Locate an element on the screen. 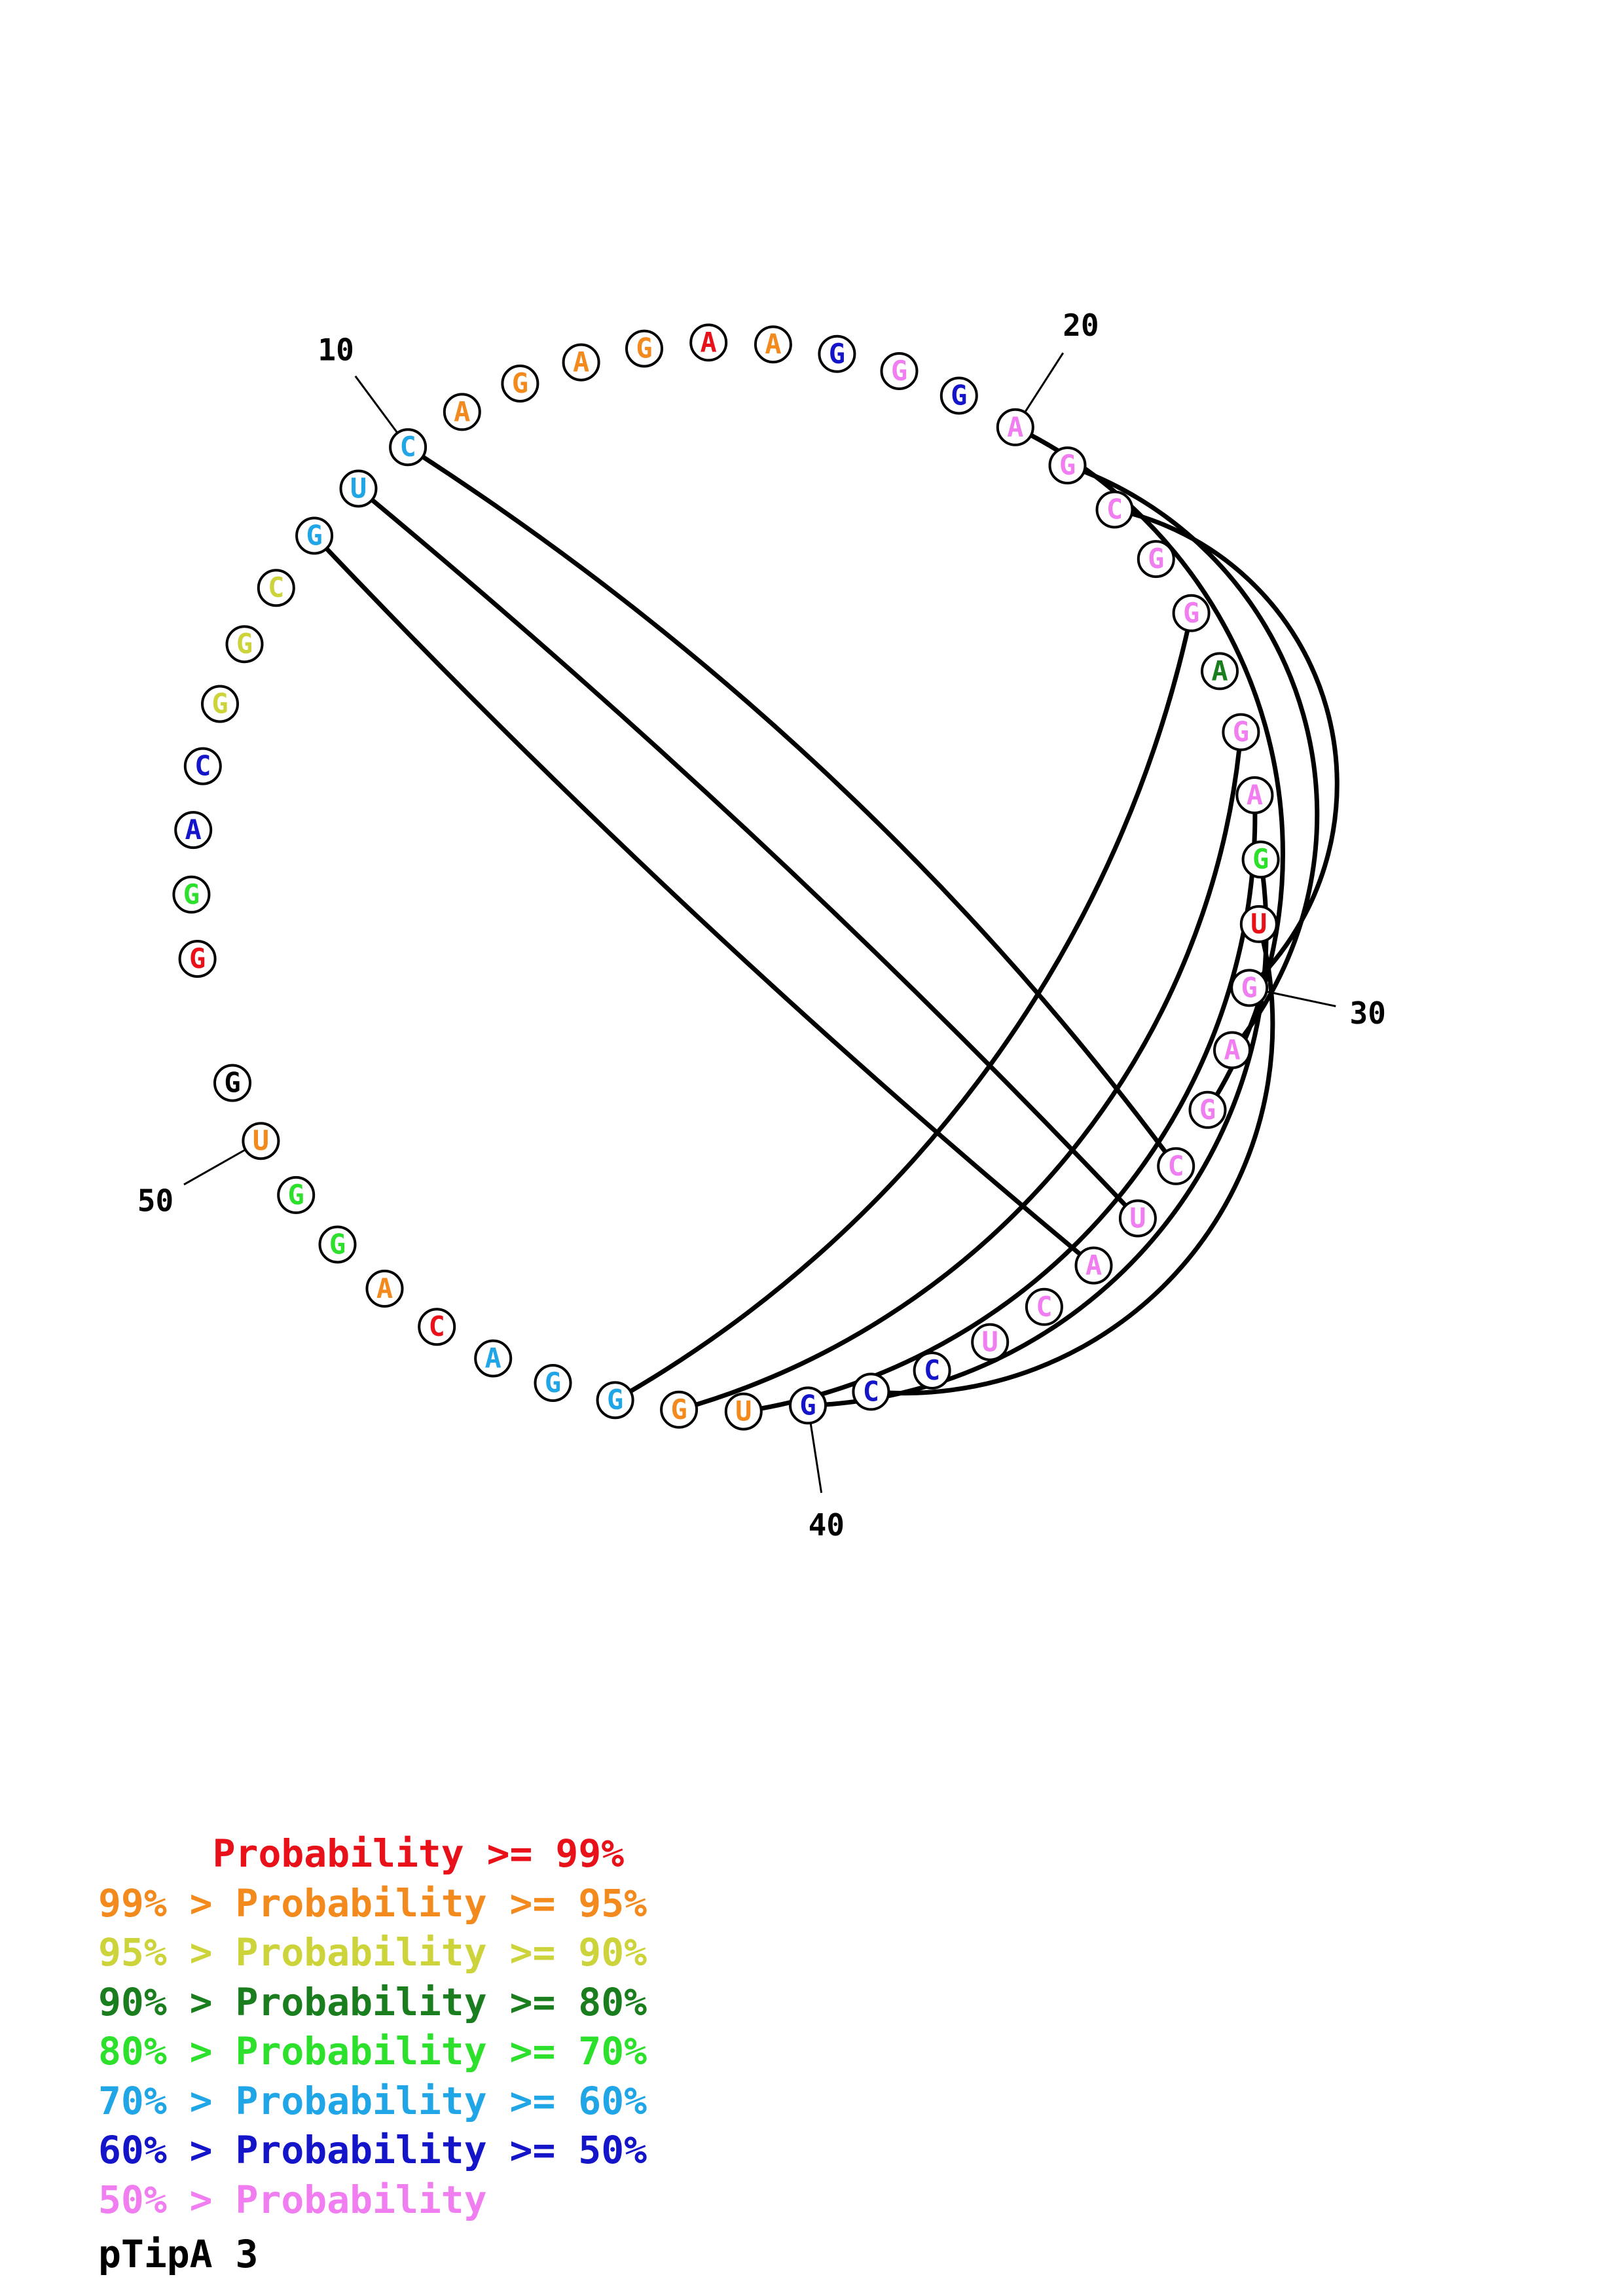 The image size is (1623, 2296). legend-range-text: Probability >= 60% is located at coordinates (441, 2100).